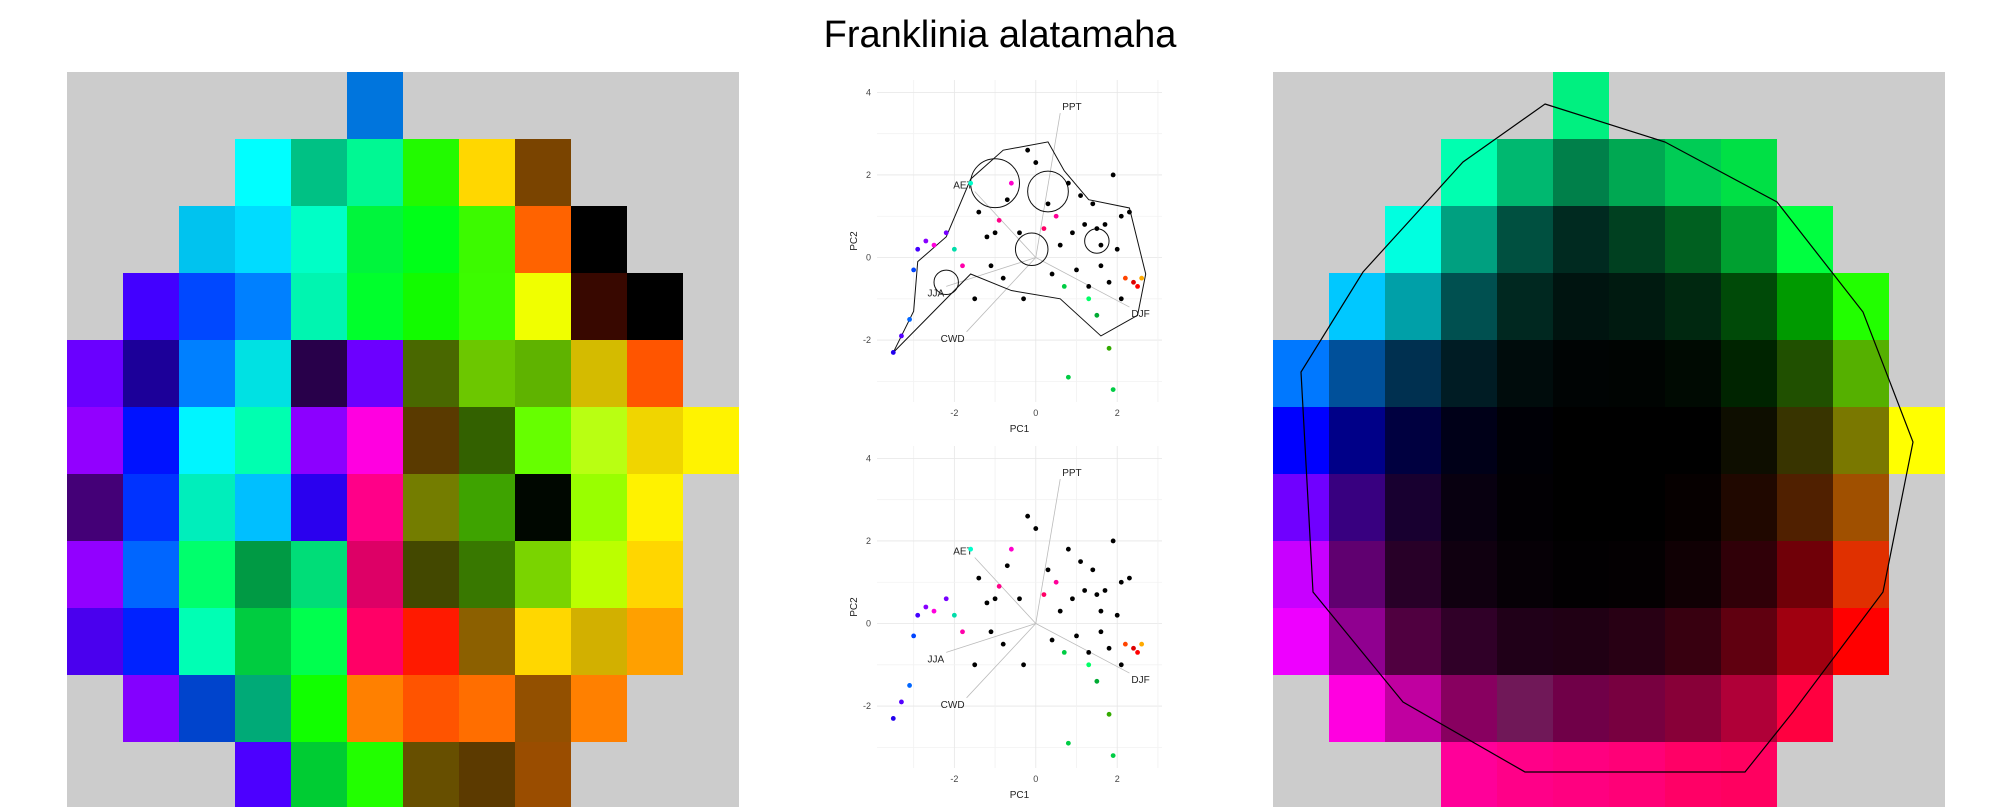 The height and width of the screenshot is (807, 2000). Describe the element at coordinates (1071, 473) in the screenshot. I see `vector-label: PPT` at that location.